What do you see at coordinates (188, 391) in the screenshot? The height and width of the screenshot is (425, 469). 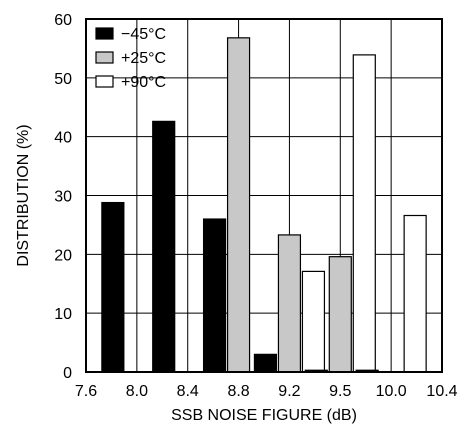 I see `x-tick-label: 8.4` at bounding box center [188, 391].